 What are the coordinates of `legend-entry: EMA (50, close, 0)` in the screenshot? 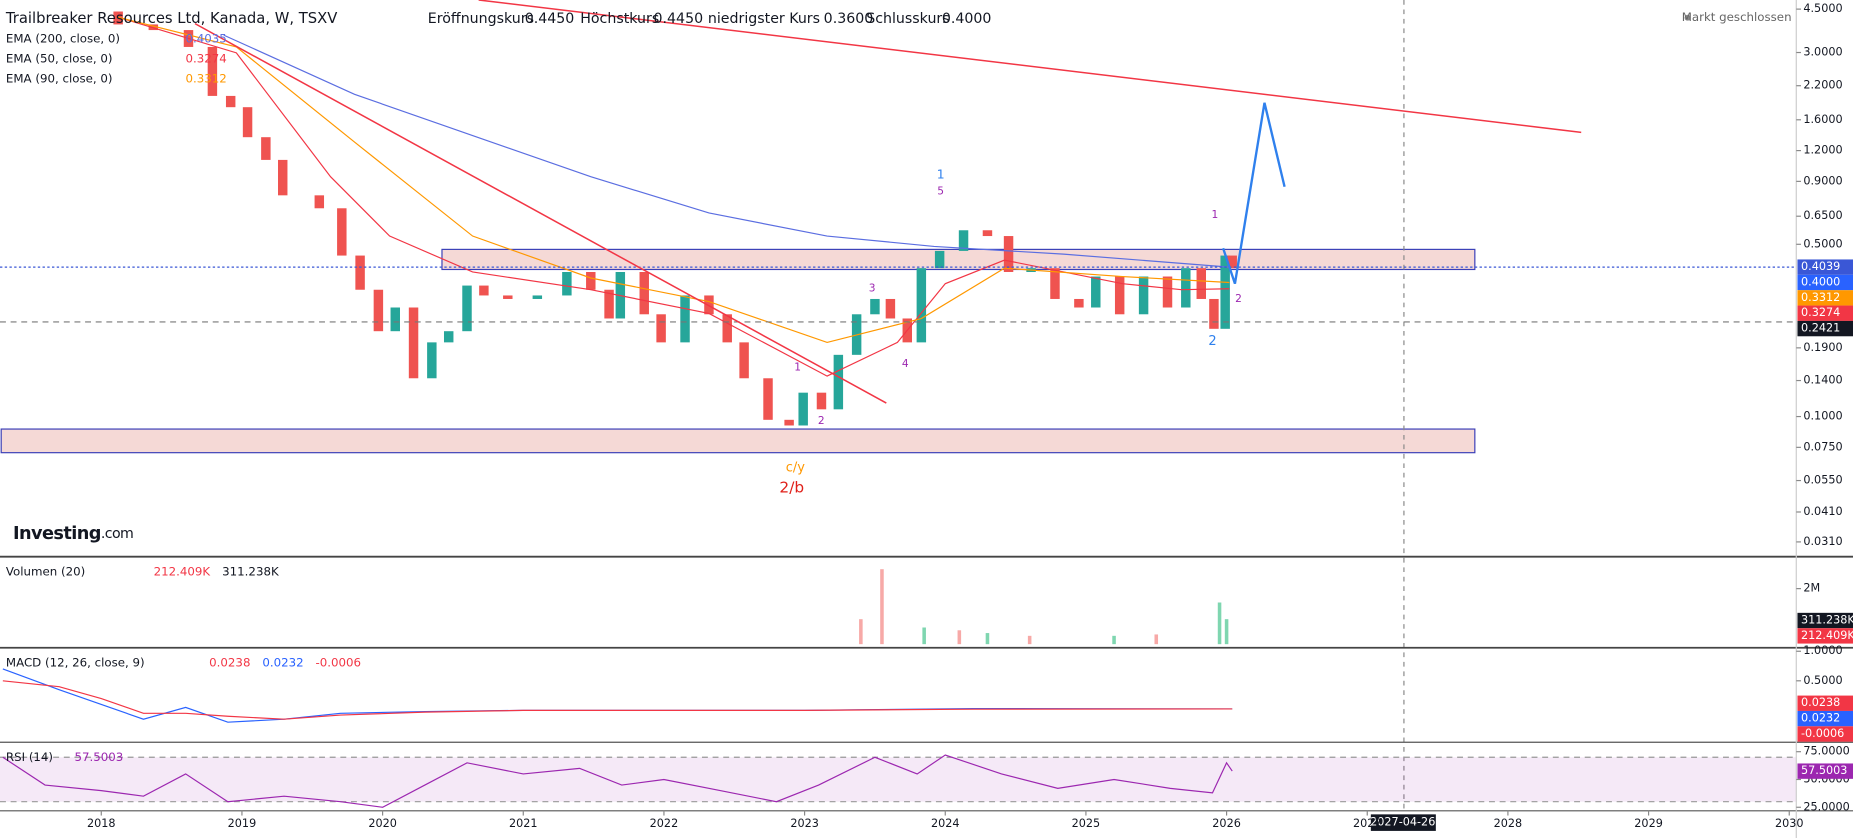 It's located at (59, 59).